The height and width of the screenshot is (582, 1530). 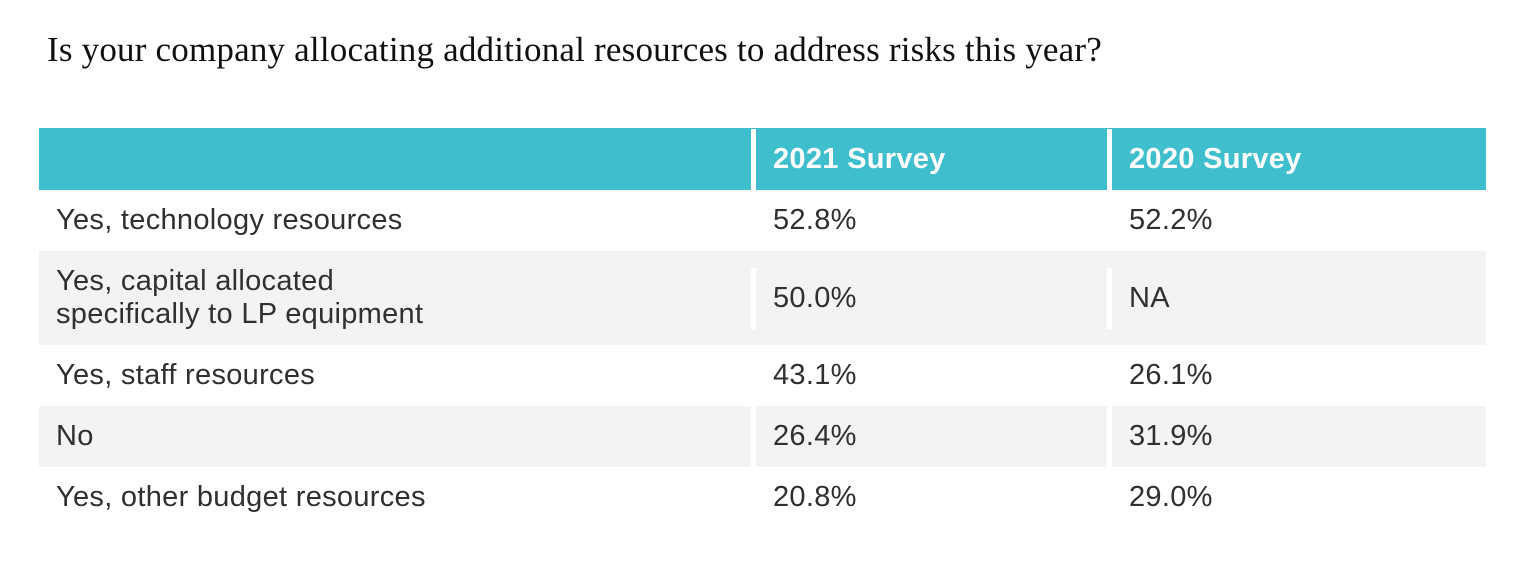 I want to click on table-header-row: 2021 Survey 2020 Survey, so click(x=762, y=159).